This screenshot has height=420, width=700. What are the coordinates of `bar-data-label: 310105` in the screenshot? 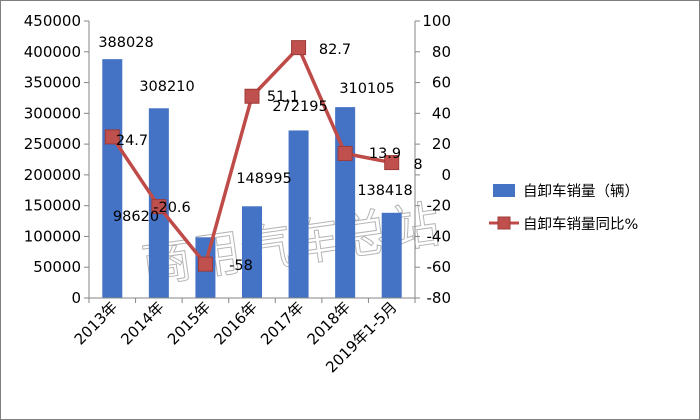 It's located at (366, 89).